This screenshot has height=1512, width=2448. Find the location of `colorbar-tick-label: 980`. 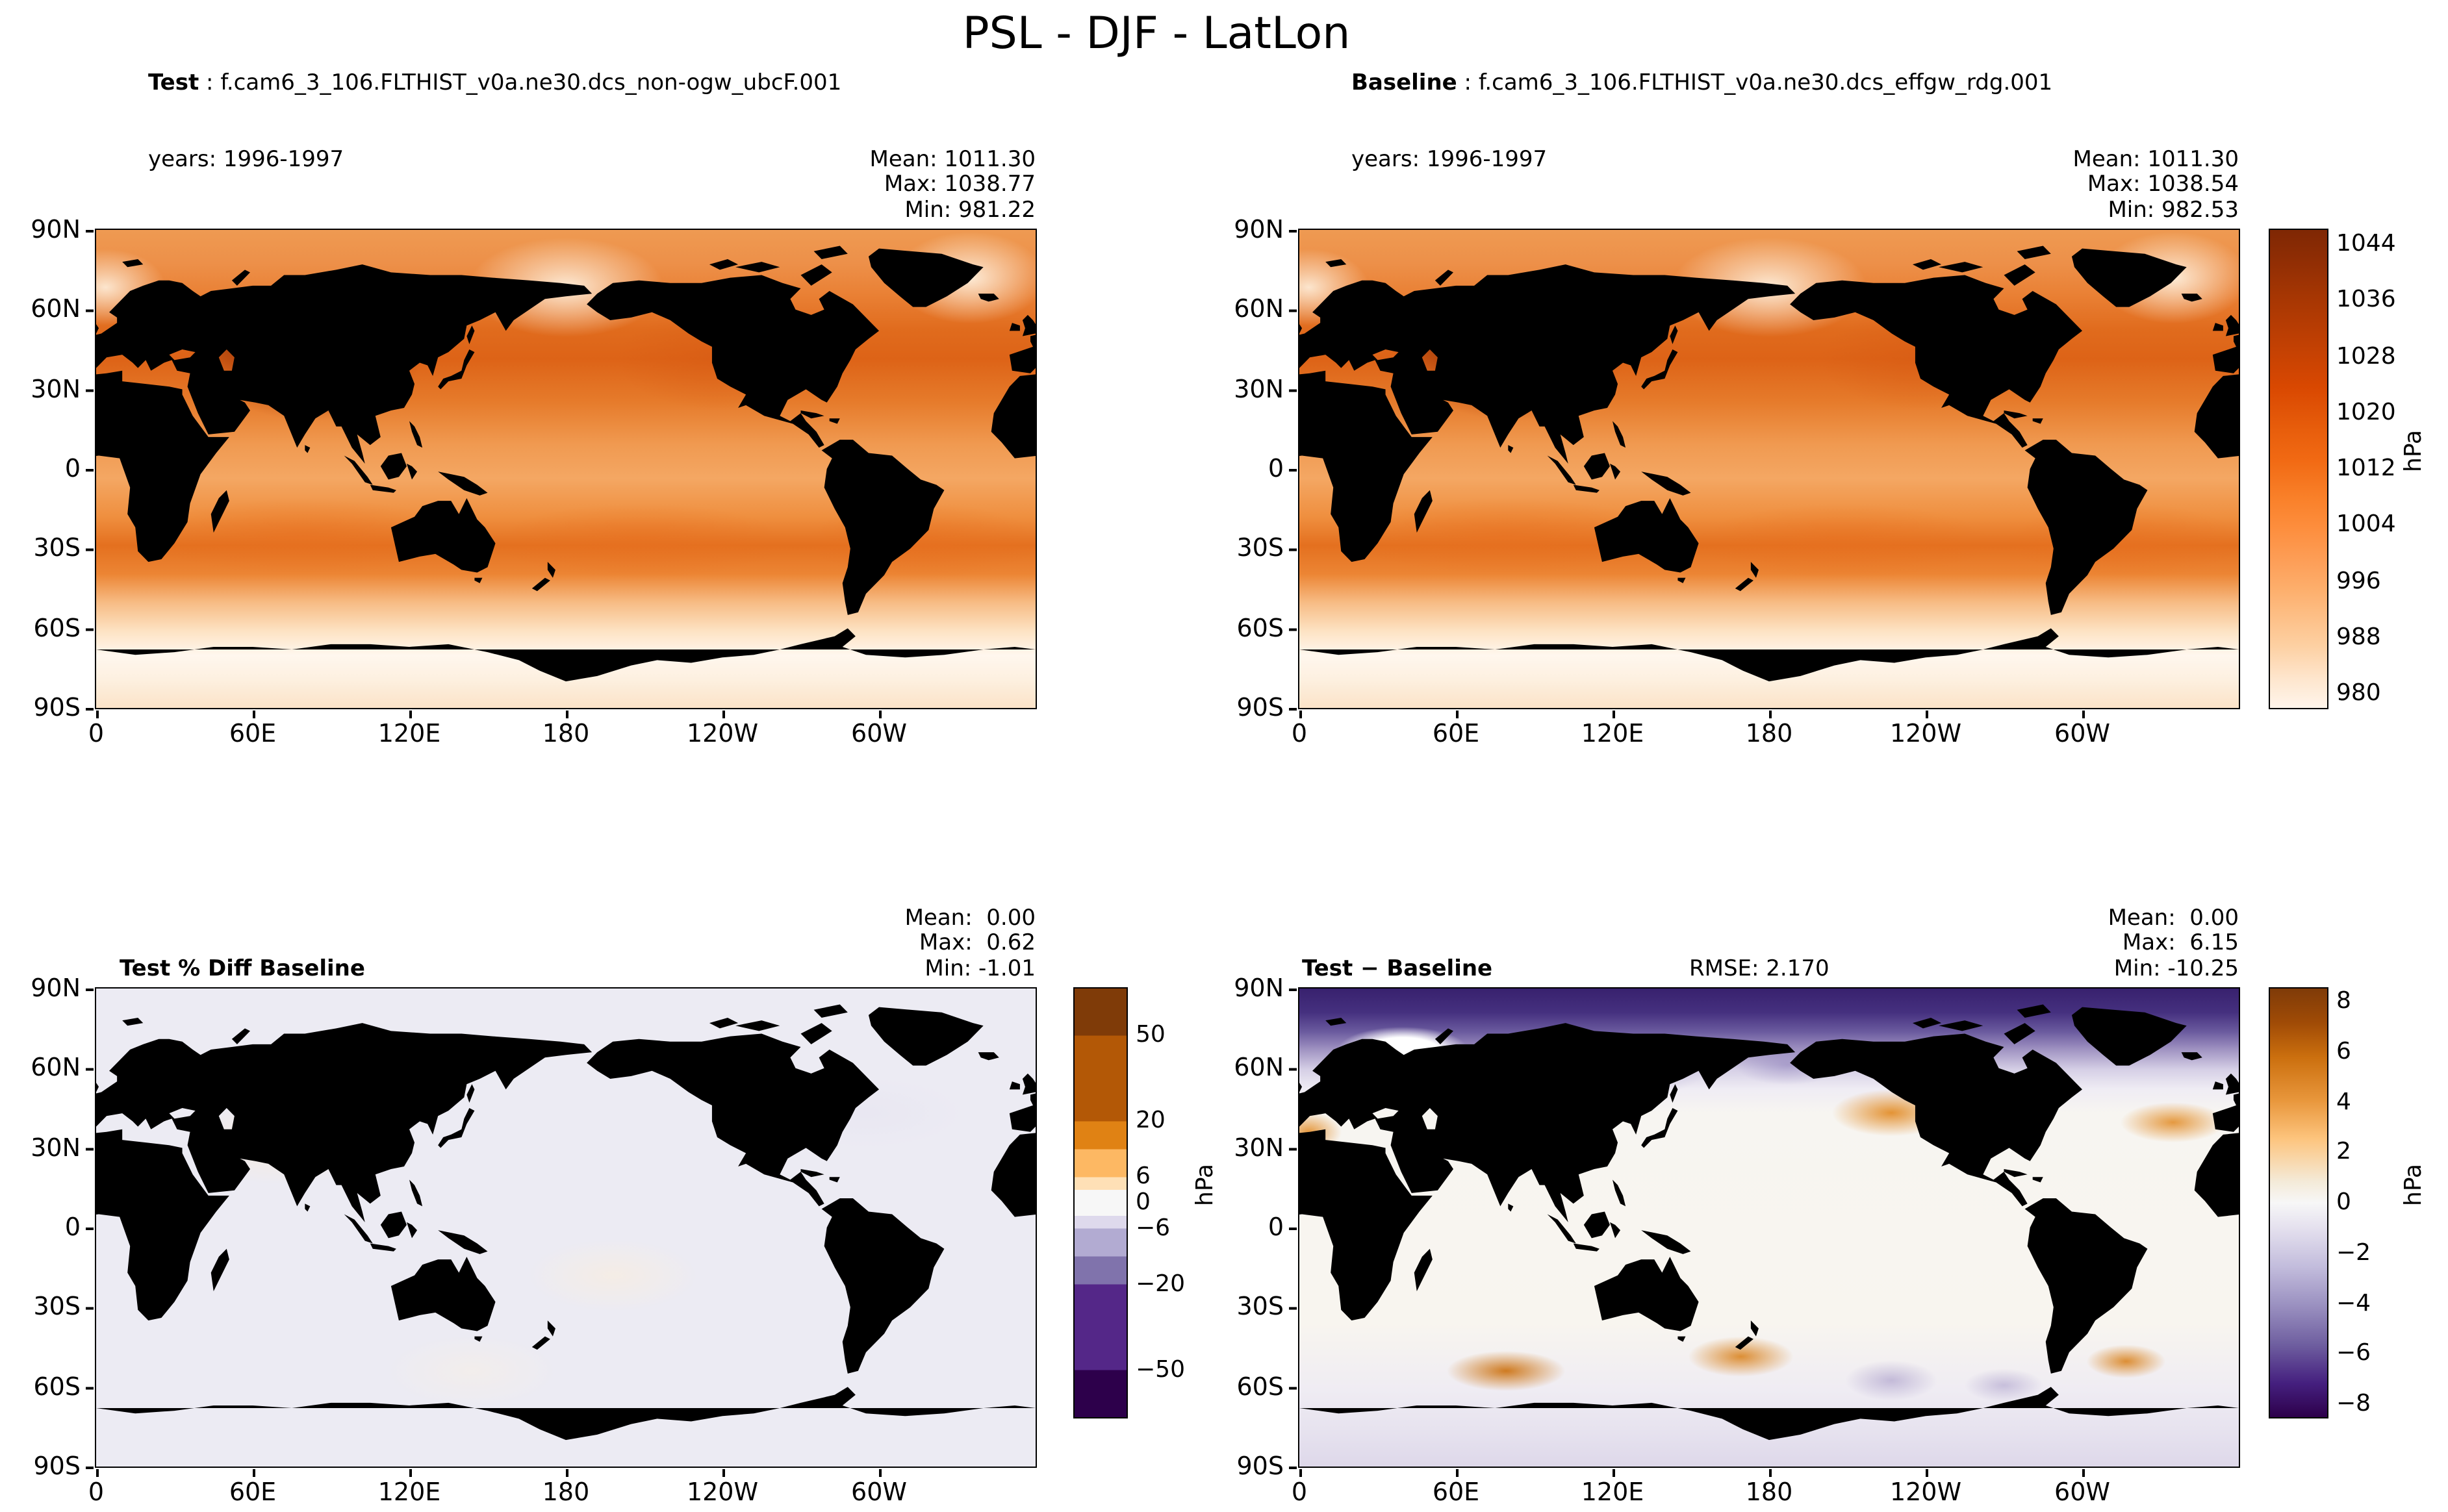

colorbar-tick-label: 980 is located at coordinates (2358, 693).